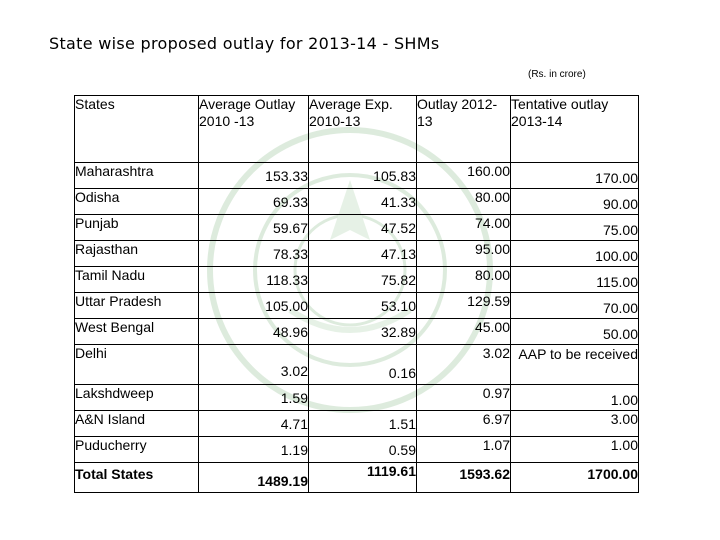 Image resolution: width=720 pixels, height=540 pixels. I want to click on outlay-2012-cell: 74.00, so click(463, 227).